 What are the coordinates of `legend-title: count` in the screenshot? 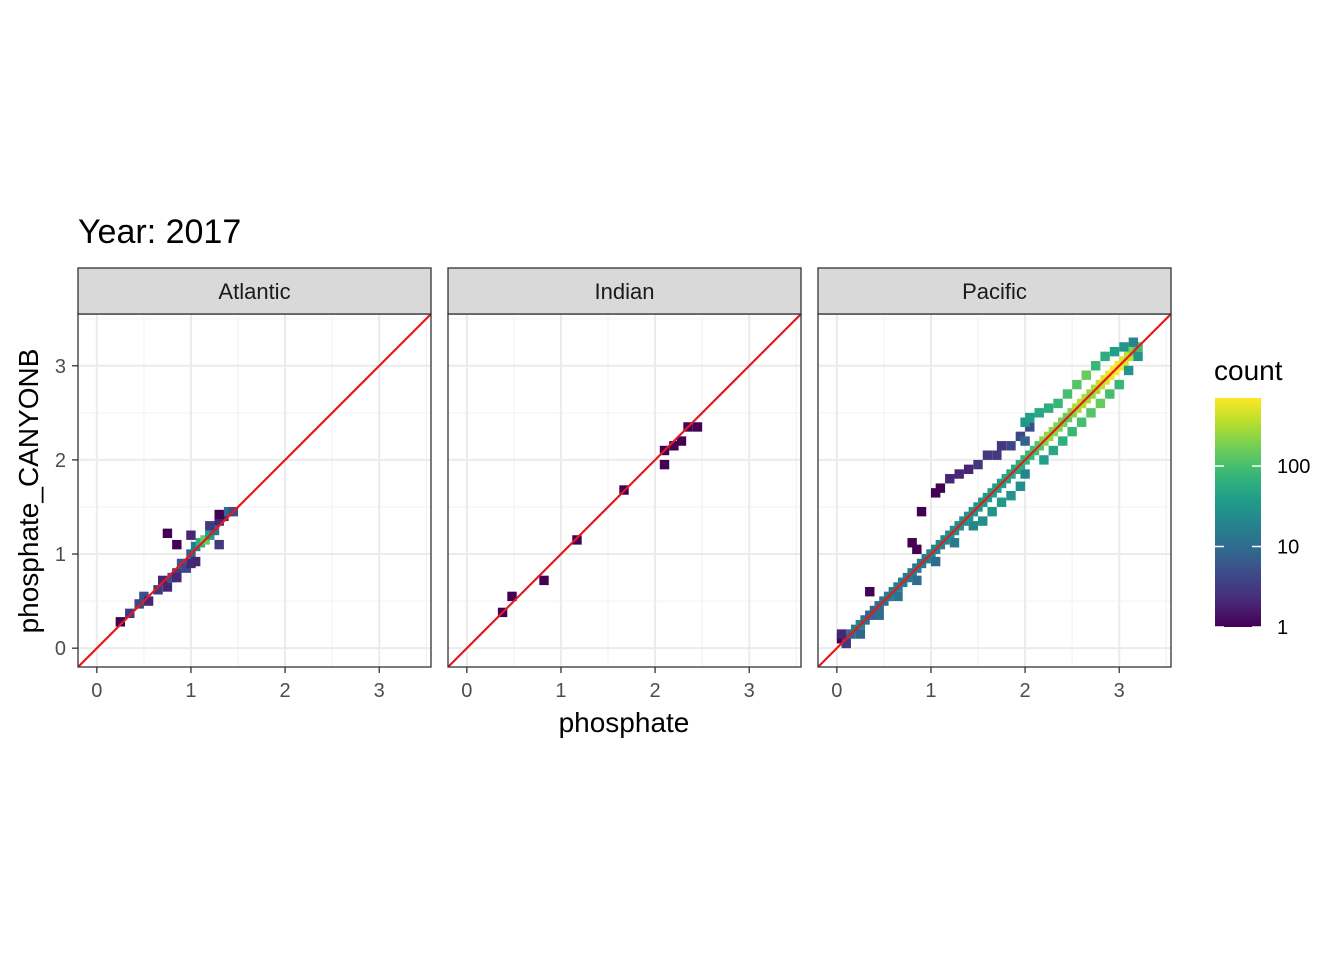 It's located at (1248, 370).